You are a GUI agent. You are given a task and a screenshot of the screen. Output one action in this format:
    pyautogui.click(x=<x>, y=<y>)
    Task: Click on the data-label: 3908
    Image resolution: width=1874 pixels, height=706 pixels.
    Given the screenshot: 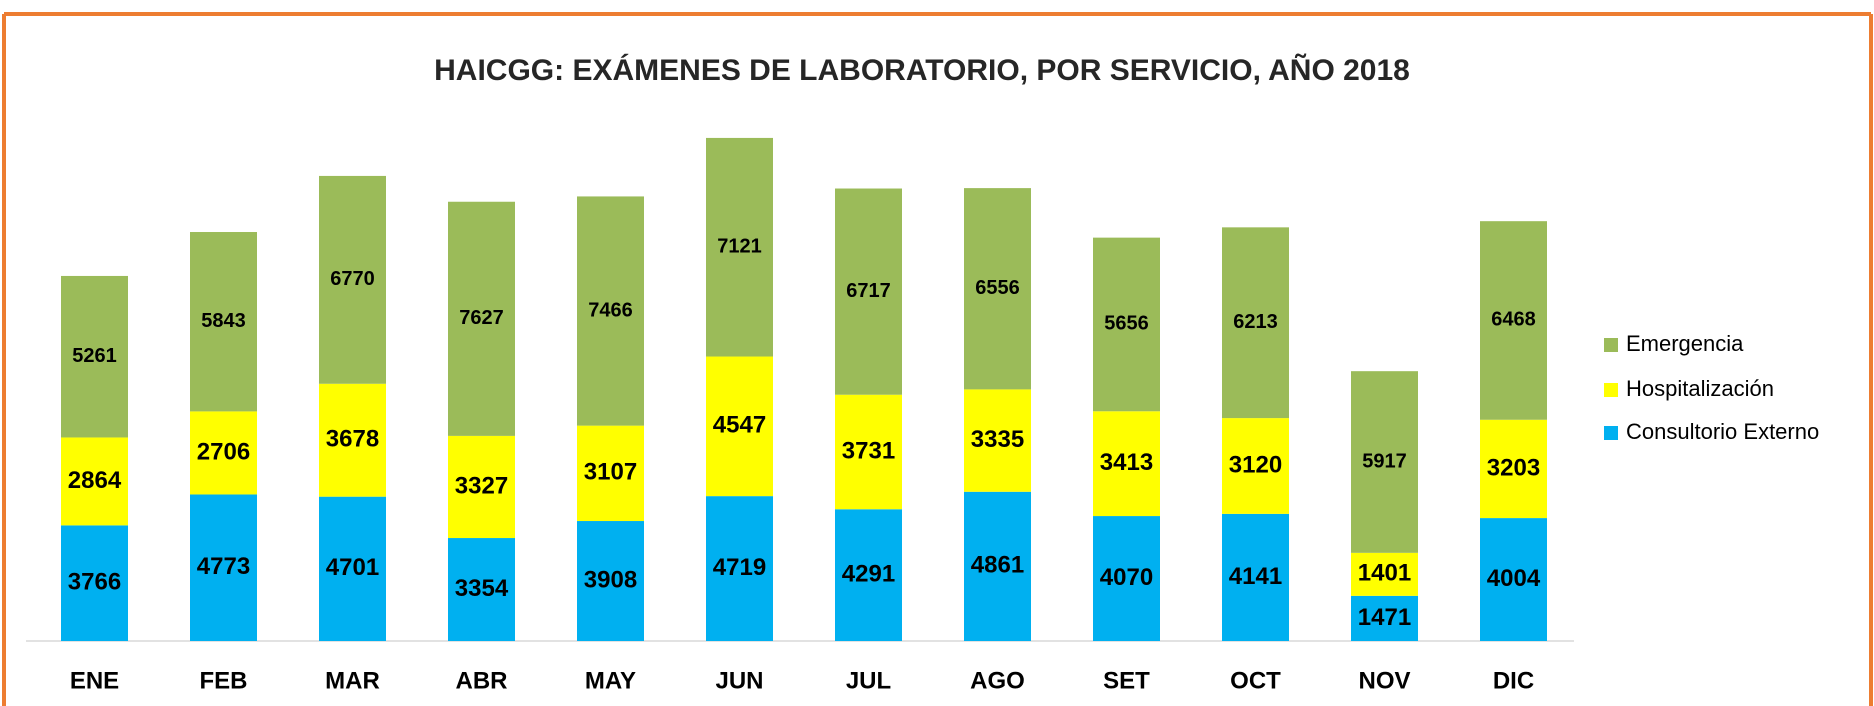 What is the action you would take?
    pyautogui.click(x=610, y=579)
    